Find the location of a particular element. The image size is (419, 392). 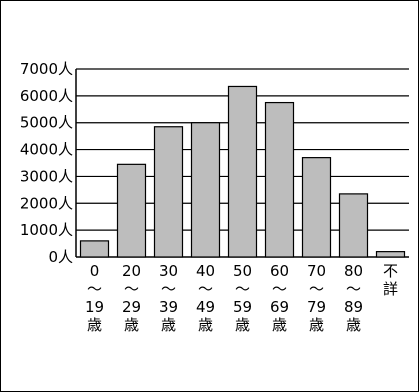

category-label-line: 89 is located at coordinates (353, 307).